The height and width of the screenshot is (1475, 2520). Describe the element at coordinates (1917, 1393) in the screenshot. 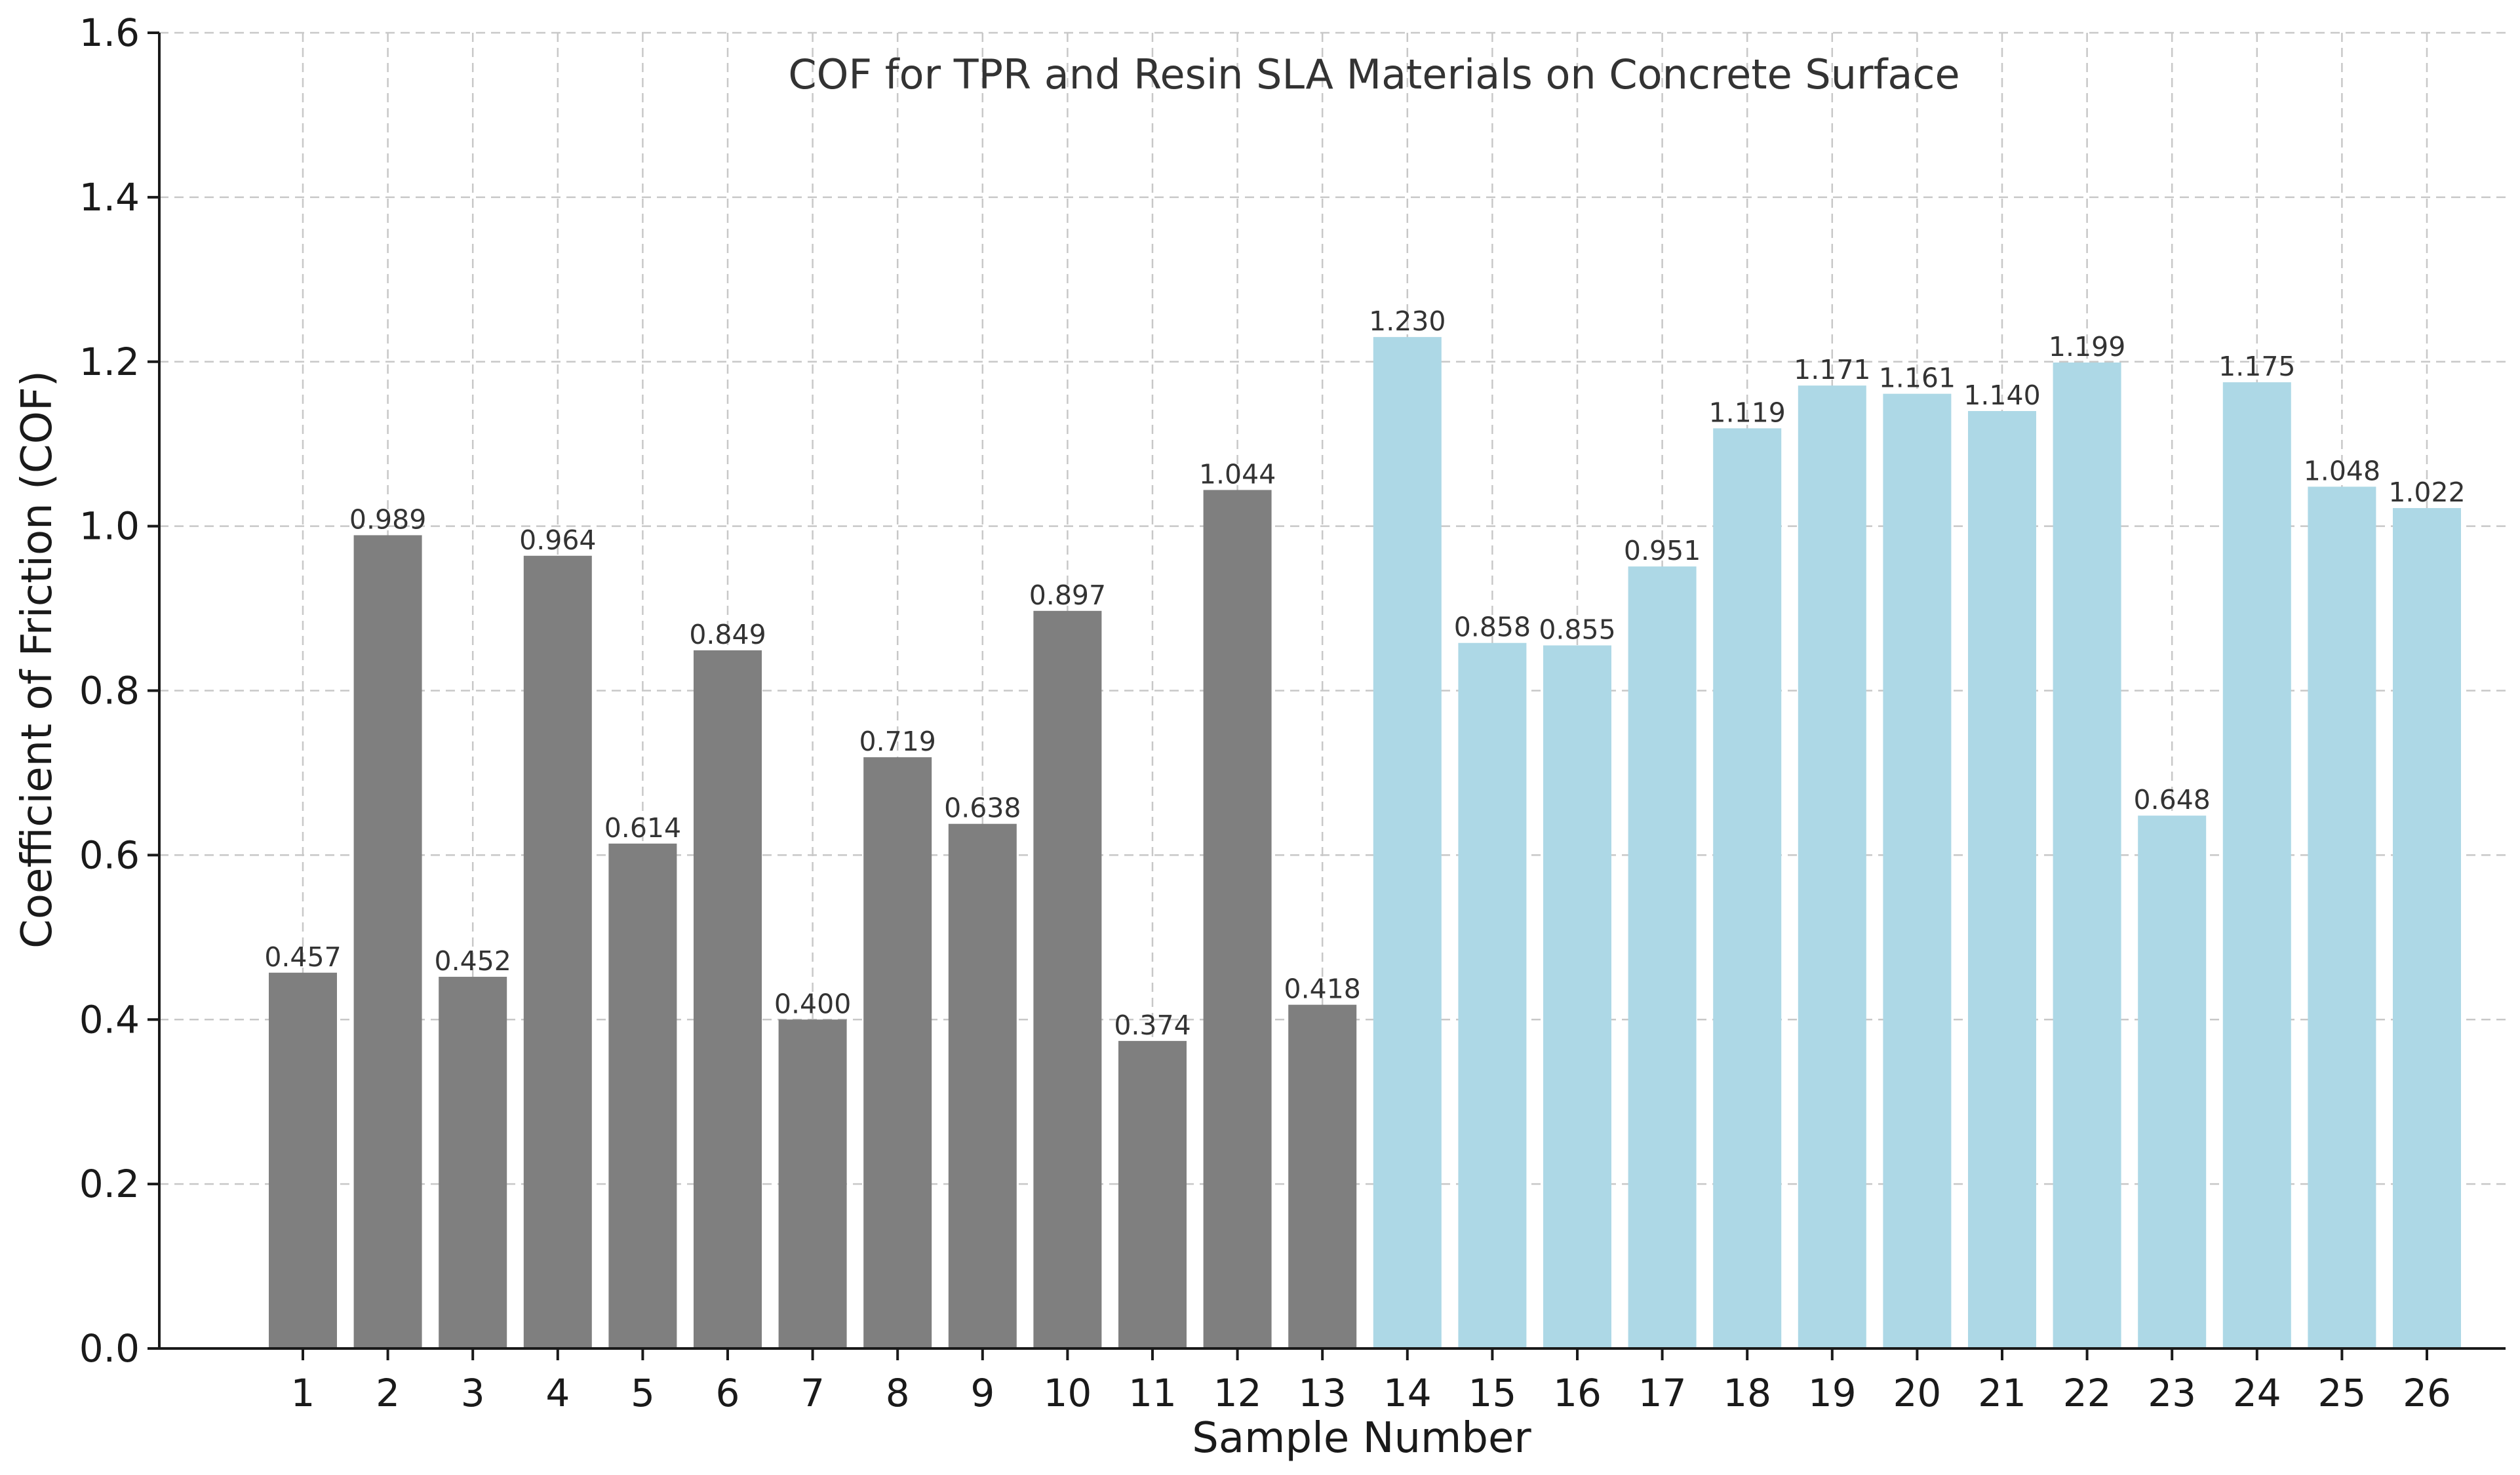

I see `x-tick-label: 20` at that location.